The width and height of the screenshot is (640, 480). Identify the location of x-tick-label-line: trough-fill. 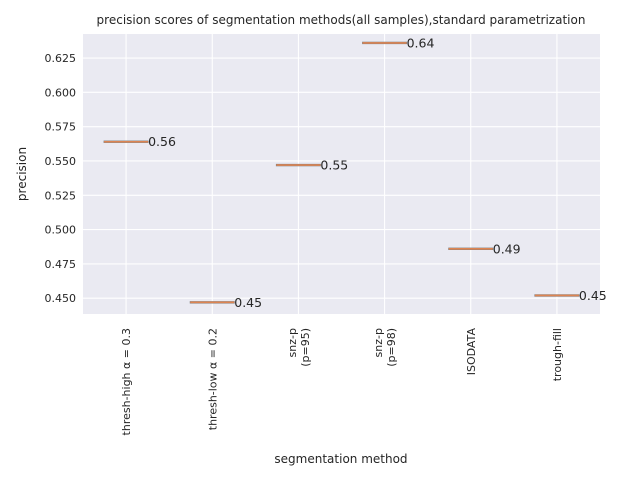
(557, 354).